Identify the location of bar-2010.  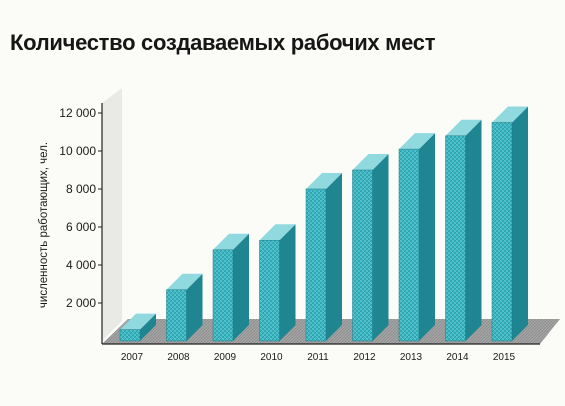
(277, 283).